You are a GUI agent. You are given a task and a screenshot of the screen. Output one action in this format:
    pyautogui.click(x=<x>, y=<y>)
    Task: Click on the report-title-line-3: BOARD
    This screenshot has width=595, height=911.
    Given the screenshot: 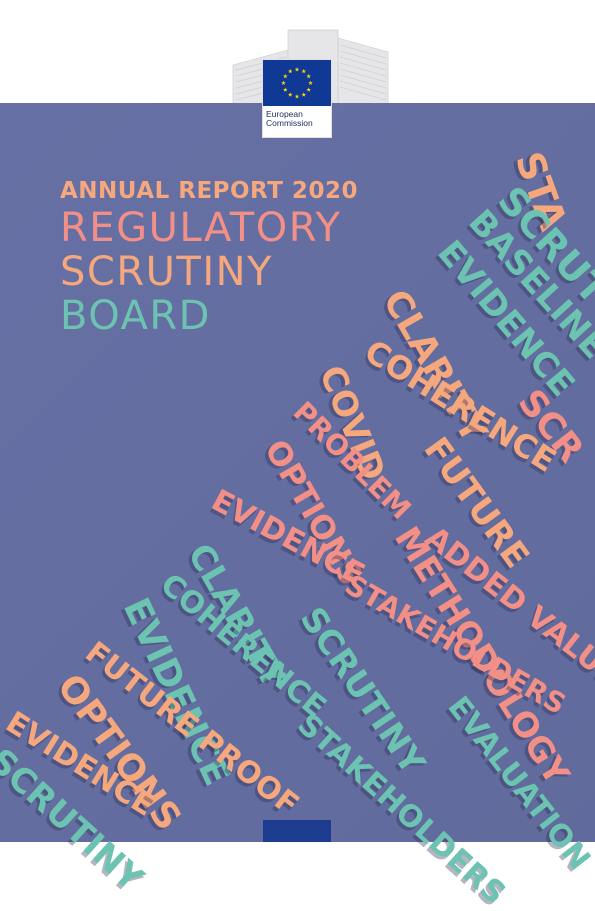 What is the action you would take?
    pyautogui.click(x=135, y=316)
    